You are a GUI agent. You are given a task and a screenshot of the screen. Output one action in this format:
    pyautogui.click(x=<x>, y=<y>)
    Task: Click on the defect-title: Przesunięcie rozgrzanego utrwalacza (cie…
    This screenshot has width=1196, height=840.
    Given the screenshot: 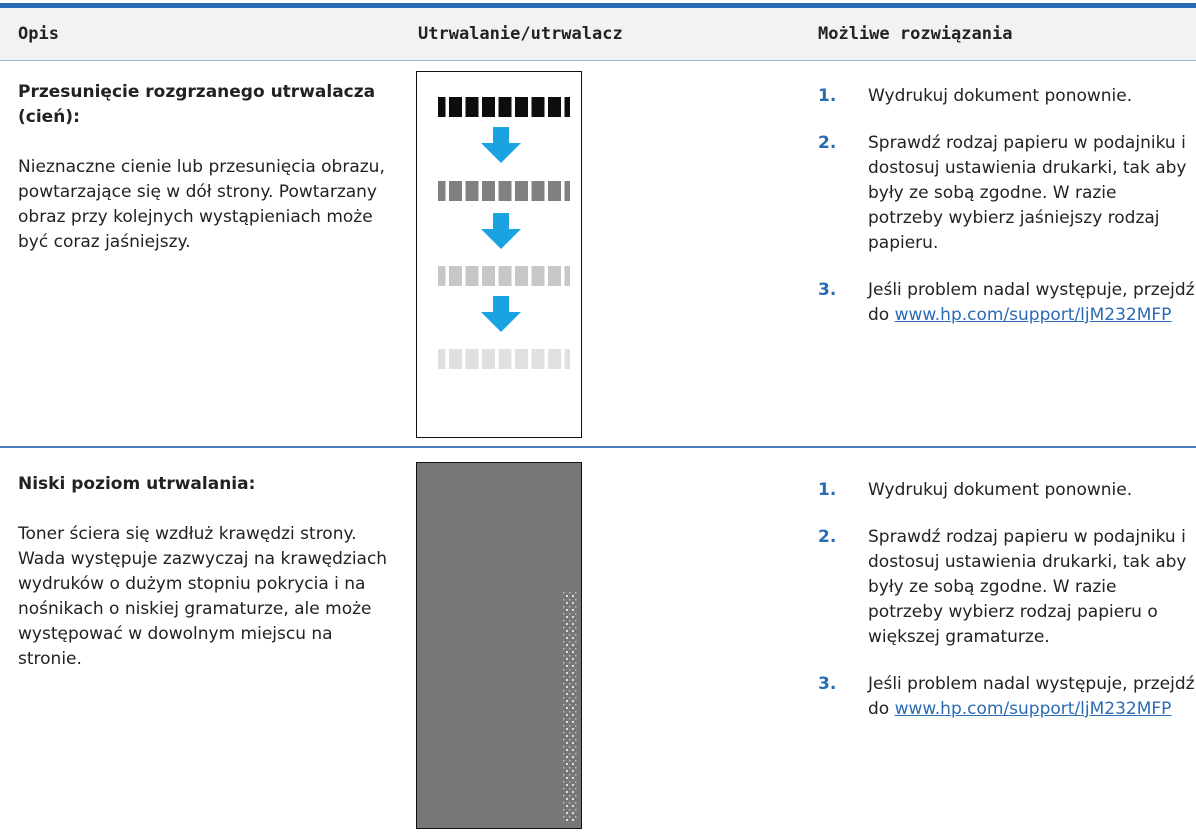 What is the action you would take?
    pyautogui.click(x=197, y=104)
    